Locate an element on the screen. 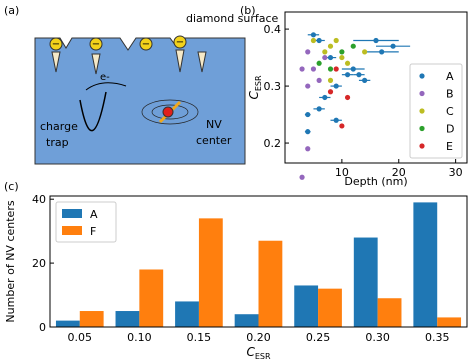  x-axis-label: CESR is located at coordinates (258, 353).